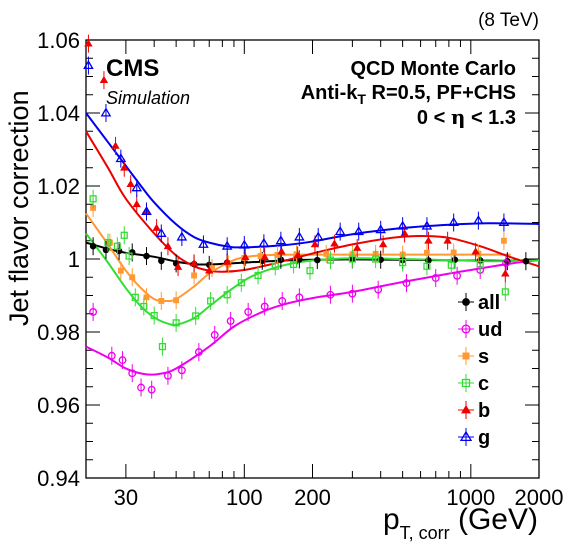 The image size is (567, 544). I want to click on y-tick-label: 1.02, so click(58, 186).